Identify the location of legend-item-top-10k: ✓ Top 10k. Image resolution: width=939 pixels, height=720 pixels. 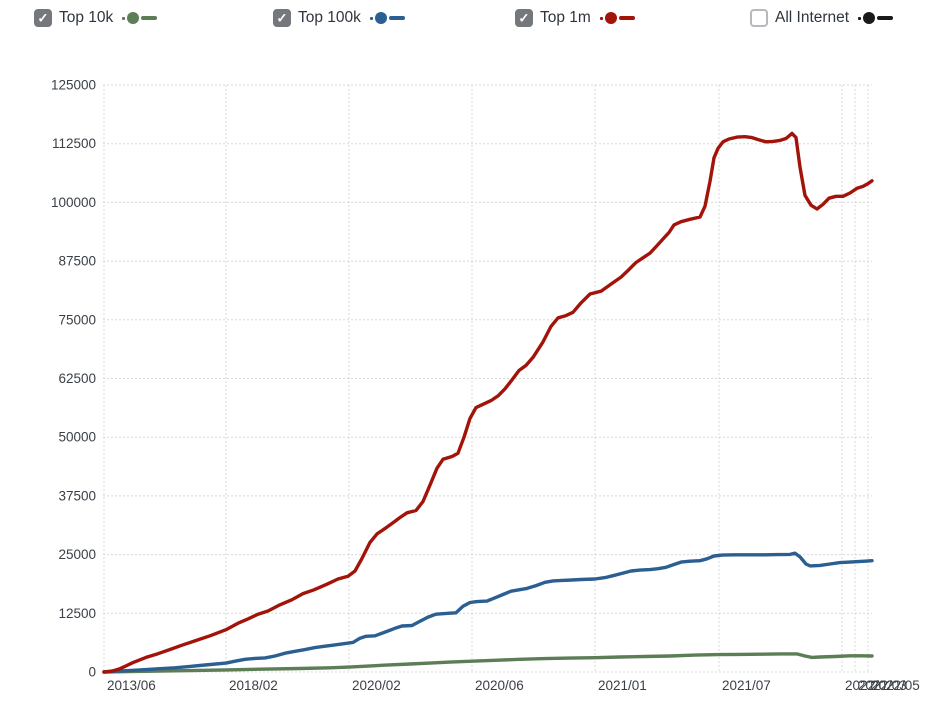
(96, 18).